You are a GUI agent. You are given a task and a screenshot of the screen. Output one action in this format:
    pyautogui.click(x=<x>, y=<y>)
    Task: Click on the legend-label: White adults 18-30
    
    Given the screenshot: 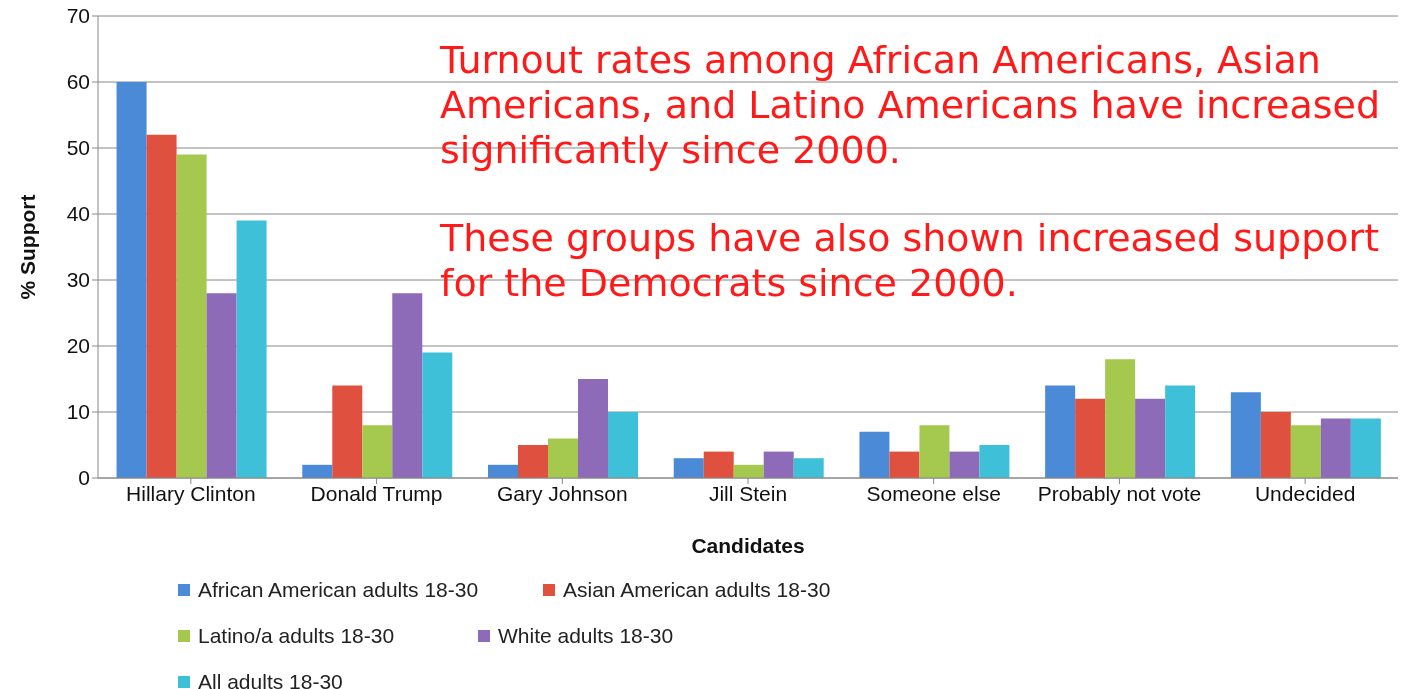 What is the action you would take?
    pyautogui.click(x=586, y=636)
    